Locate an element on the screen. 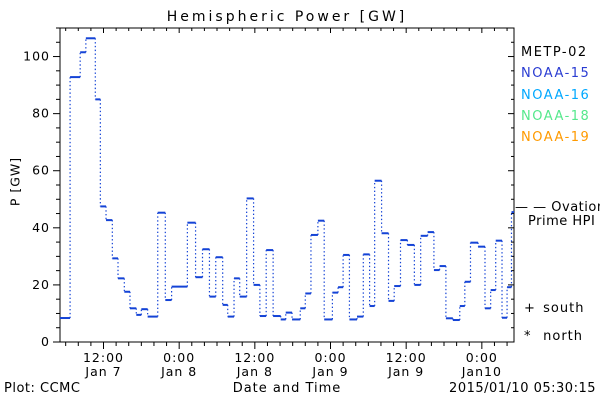 The width and height of the screenshot is (600, 400). y-tick-label: 60 is located at coordinates (41, 170).